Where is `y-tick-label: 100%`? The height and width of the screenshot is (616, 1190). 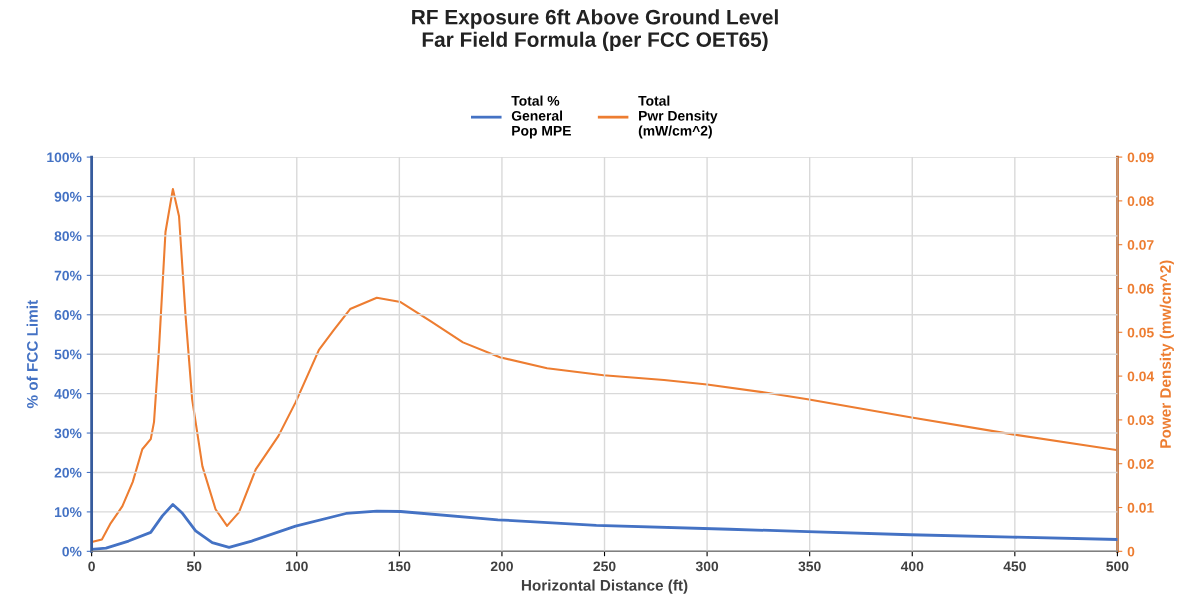 y-tick-label: 100% is located at coordinates (64, 157).